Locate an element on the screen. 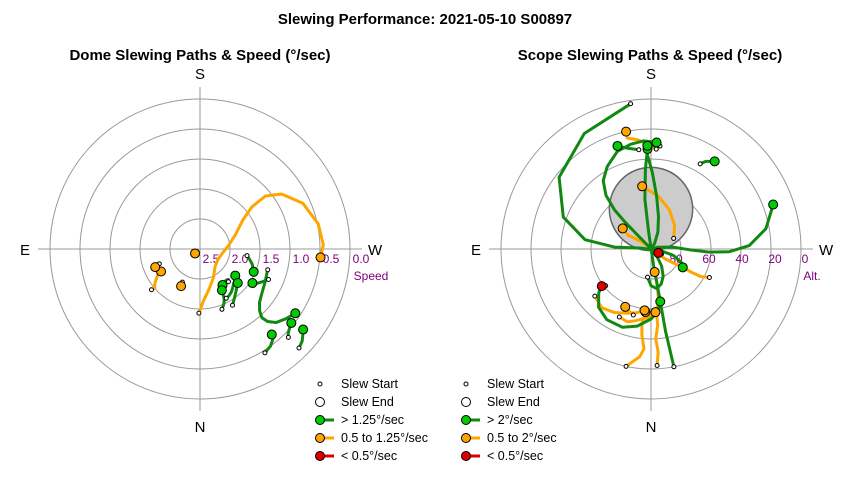  dome-legend-fast-marker is located at coordinates (320, 420).